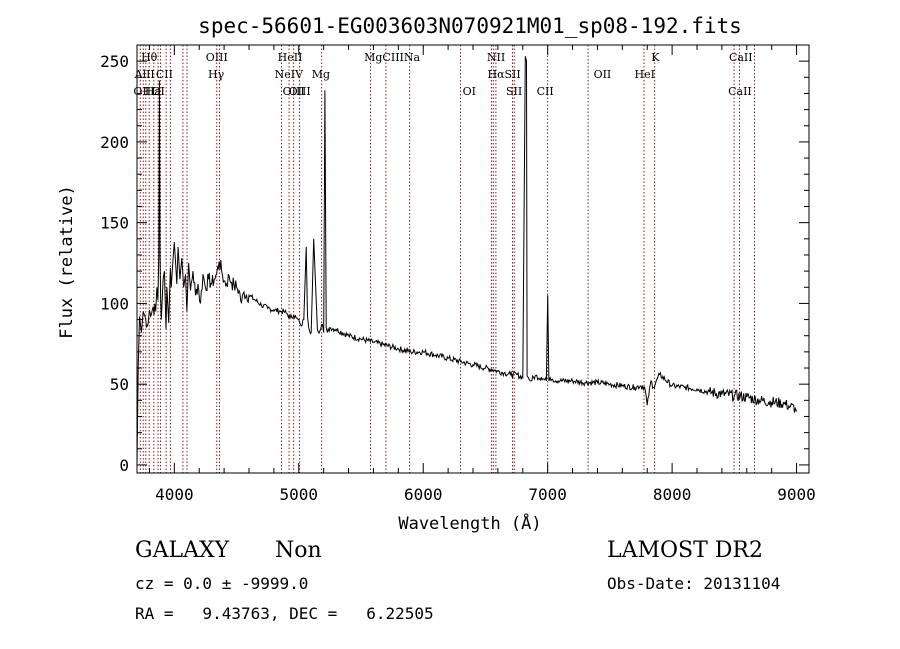 Image resolution: width=900 pixels, height=649 pixels. I want to click on line-label: Mg, so click(321, 74).